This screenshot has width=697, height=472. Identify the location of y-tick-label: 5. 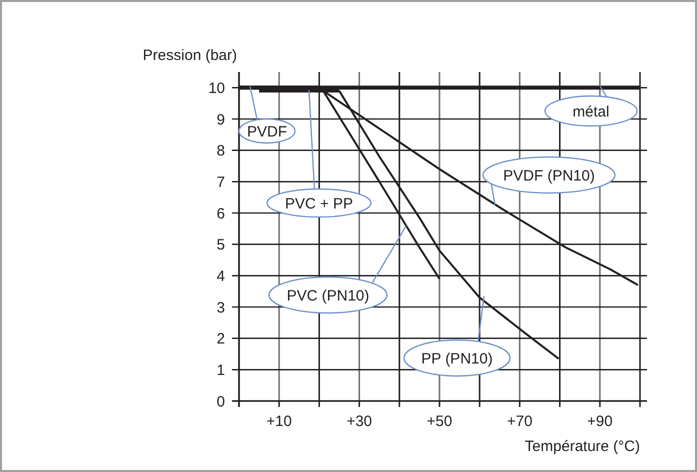
(220, 245).